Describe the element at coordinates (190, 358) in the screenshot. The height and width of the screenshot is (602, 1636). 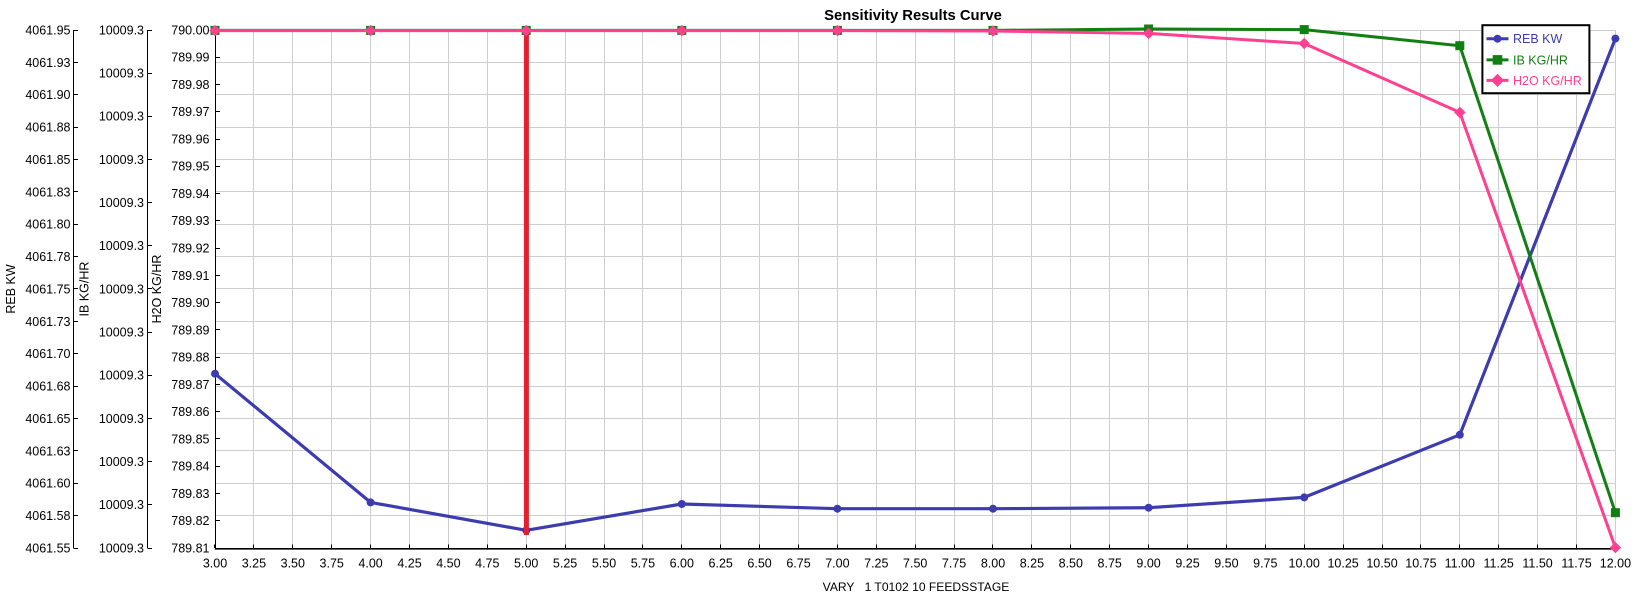
I see `svg-text: 789.88` at that location.